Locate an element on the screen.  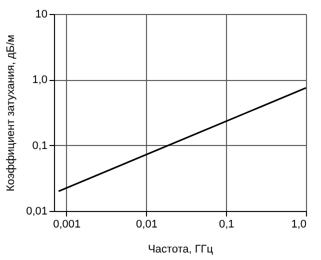
x-tick-label: 0,01 is located at coordinates (147, 224).